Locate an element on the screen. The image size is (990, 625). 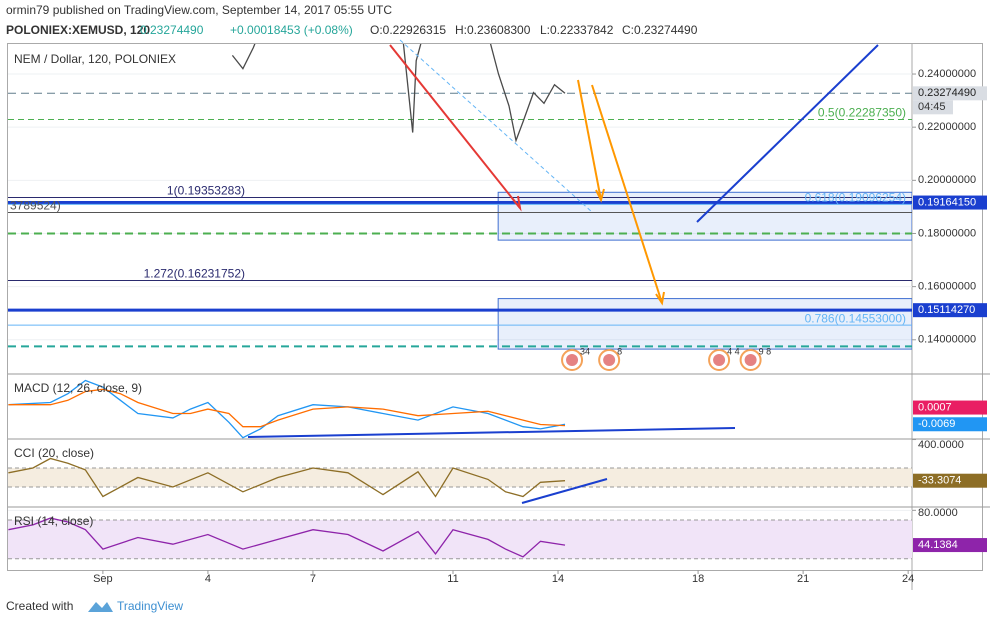
price-label: 44.1384 is located at coordinates (938, 545).